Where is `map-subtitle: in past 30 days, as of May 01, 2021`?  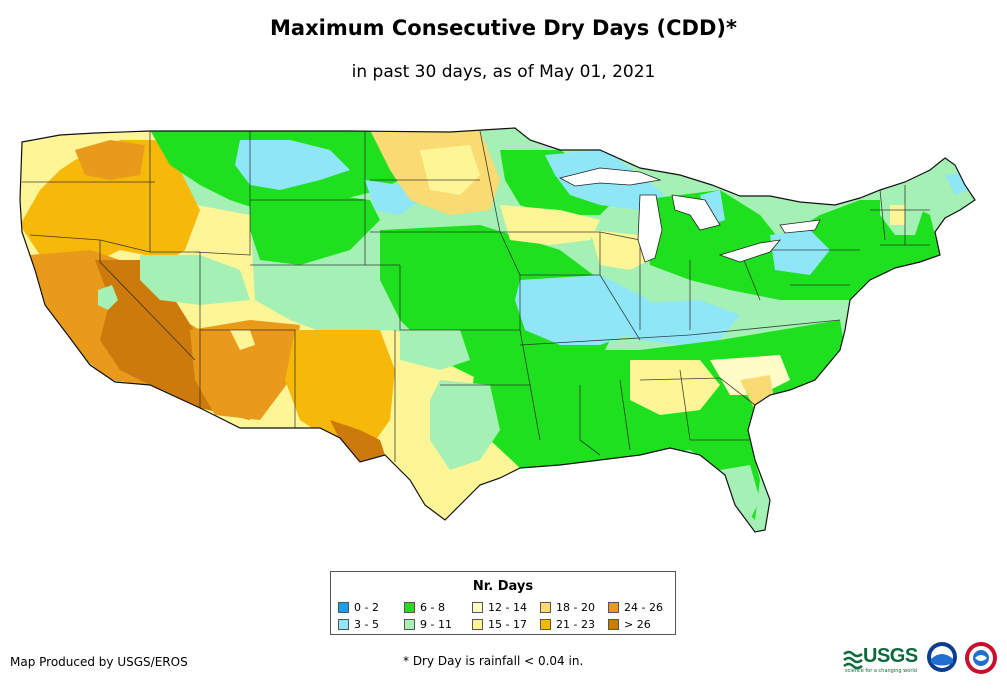 map-subtitle: in past 30 days, as of May 01, 2021 is located at coordinates (503, 72).